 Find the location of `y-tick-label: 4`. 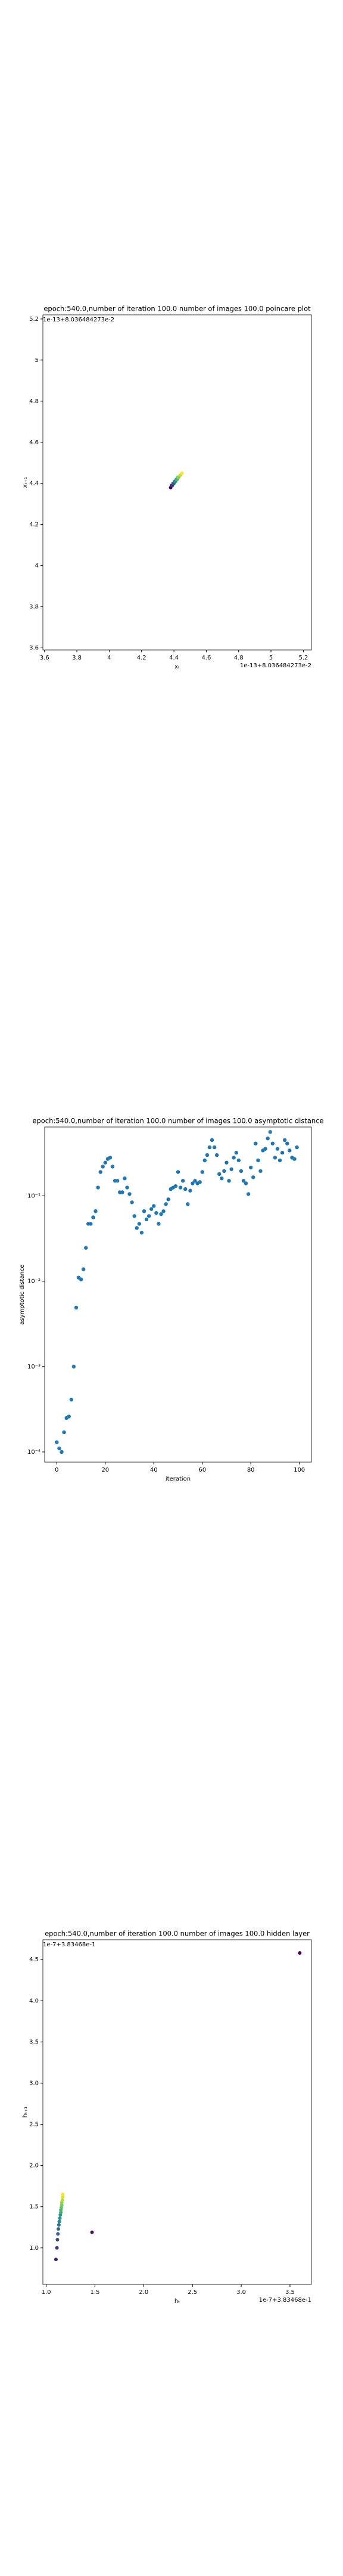

y-tick-label: 4 is located at coordinates (37, 566).